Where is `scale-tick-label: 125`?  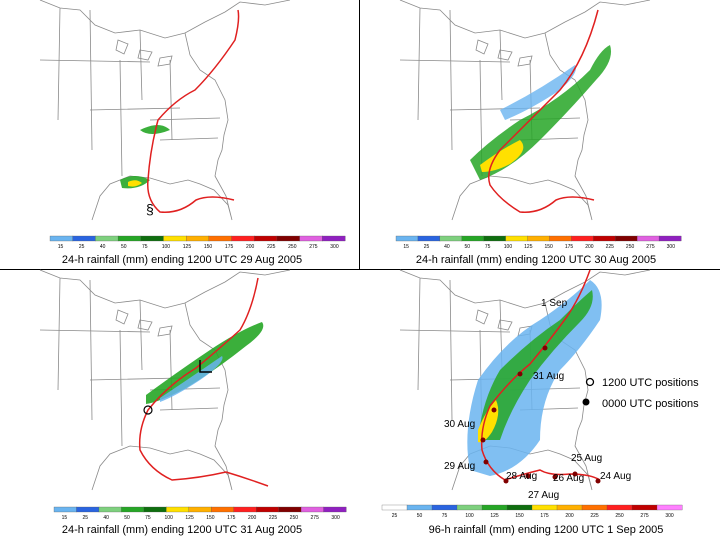
scale-tick-label: 125 is located at coordinates (187, 247).